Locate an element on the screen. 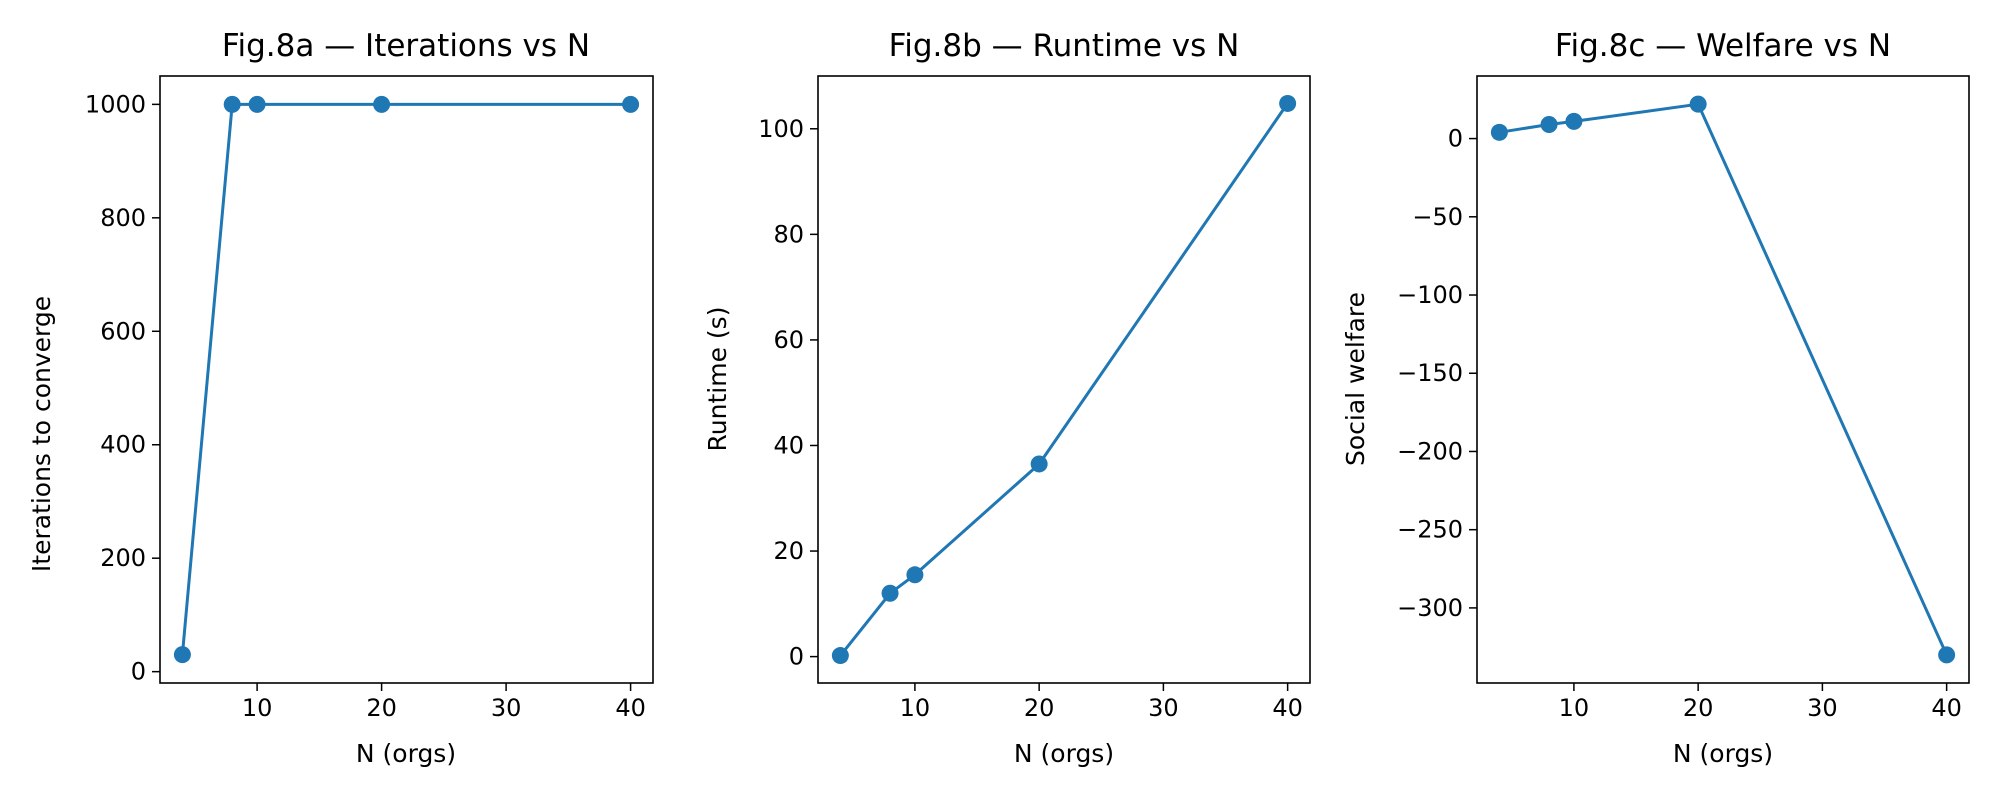 The width and height of the screenshot is (2000, 800). y-axis-label: Iterations to converge is located at coordinates (41, 434).